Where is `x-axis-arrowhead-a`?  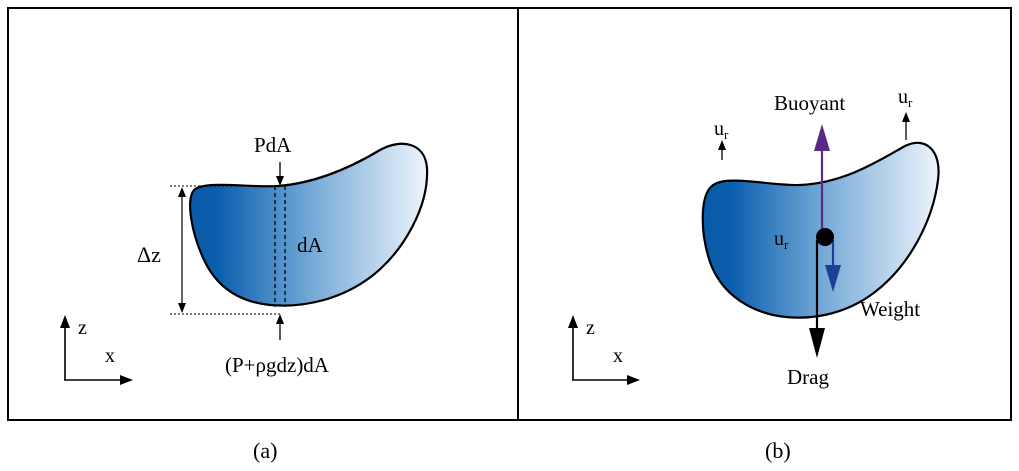
x-axis-arrowhead-a is located at coordinates (126, 380).